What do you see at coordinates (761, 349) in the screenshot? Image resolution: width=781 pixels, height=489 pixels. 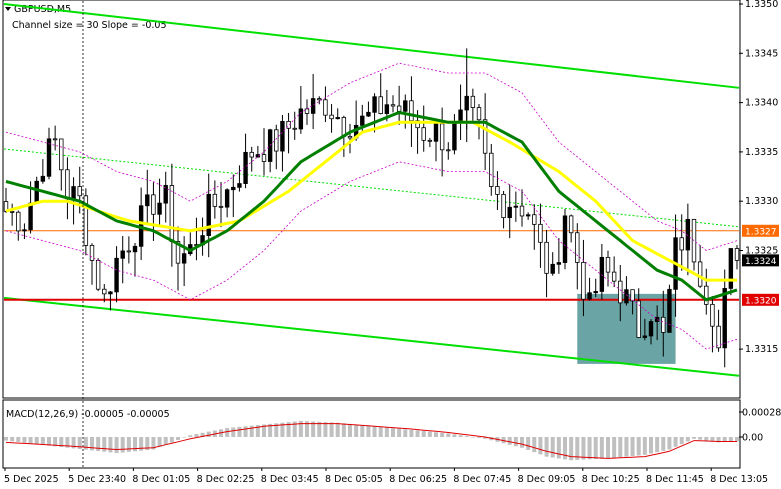 I see `price-tick-label: 1.3315` at bounding box center [761, 349].